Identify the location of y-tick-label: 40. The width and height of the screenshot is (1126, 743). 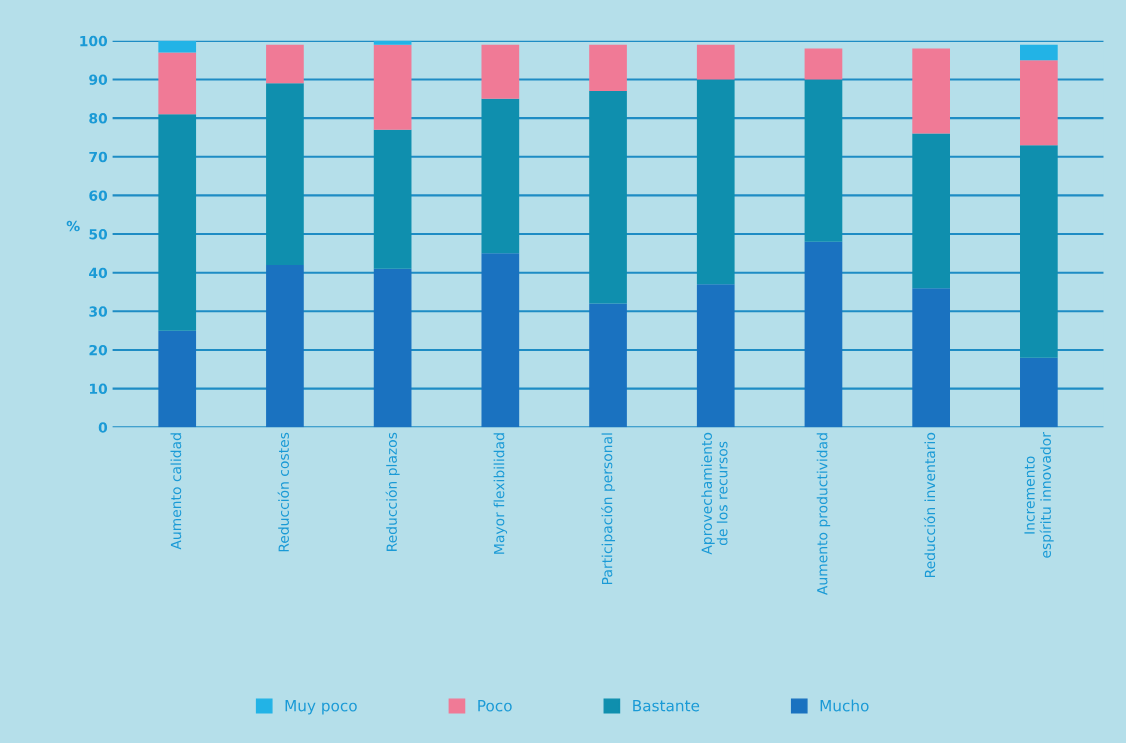
(98, 273).